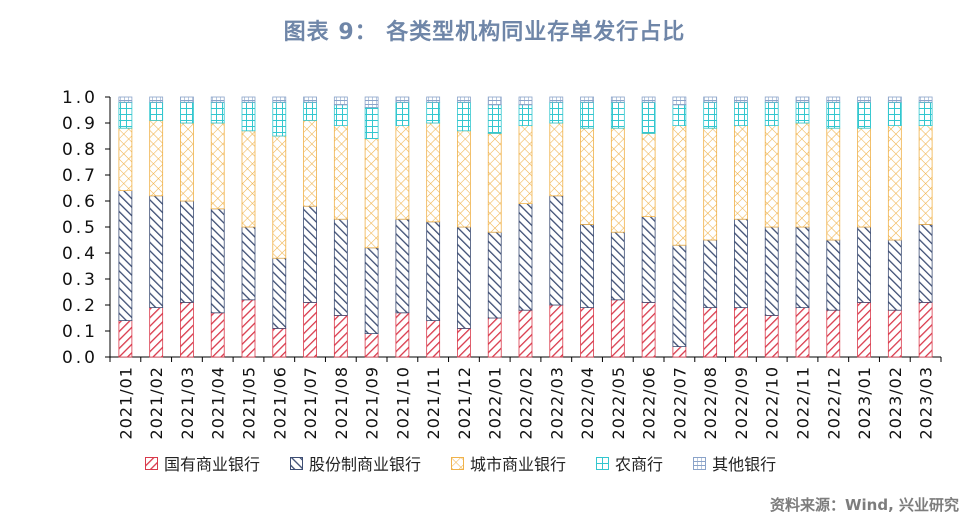 The image size is (969, 525). Describe the element at coordinates (895, 402) in the screenshot. I see `x-tick-label: 2023/02` at that location.